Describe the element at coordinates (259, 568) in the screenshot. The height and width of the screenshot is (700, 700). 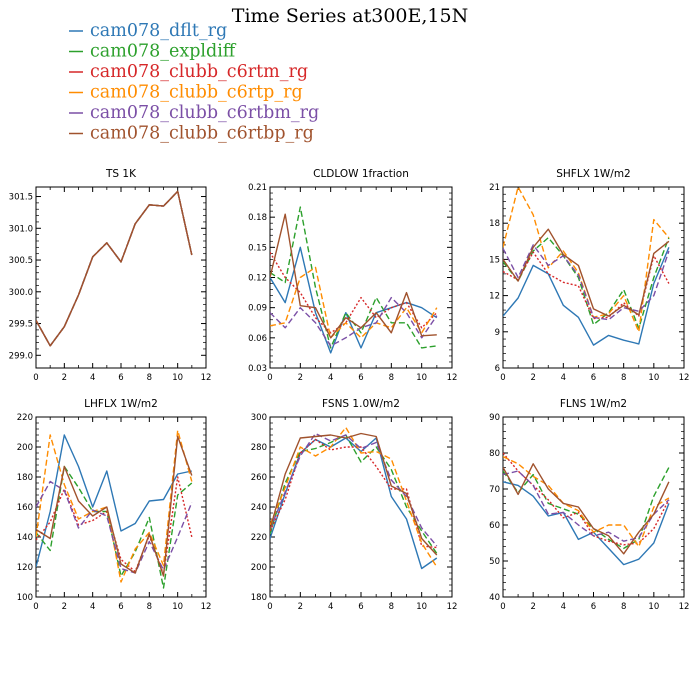
I see `y-tick-label: 200` at that location.